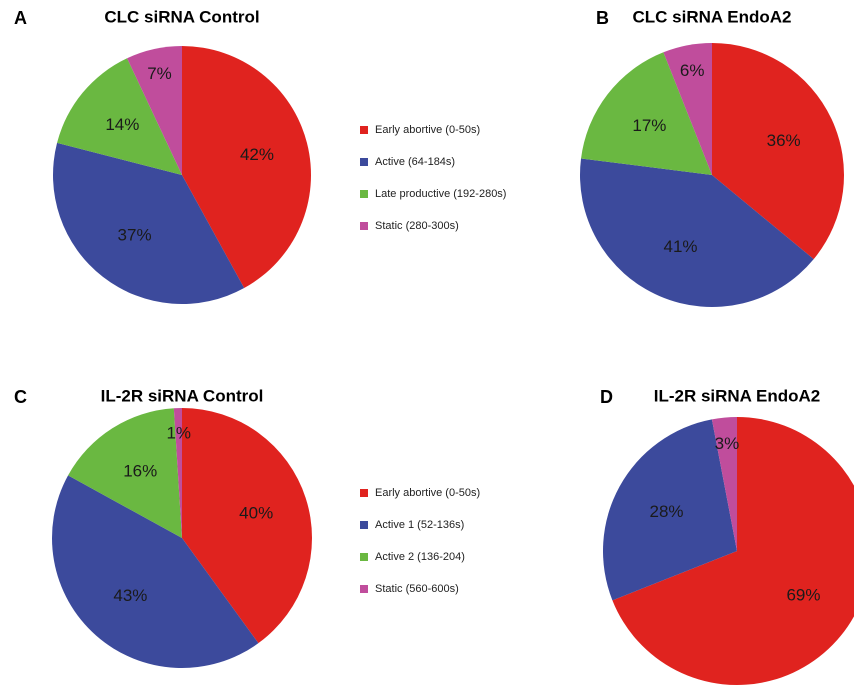 This screenshot has width=854, height=698. I want to click on legend-label: Late productive (192-280s), so click(440, 194).